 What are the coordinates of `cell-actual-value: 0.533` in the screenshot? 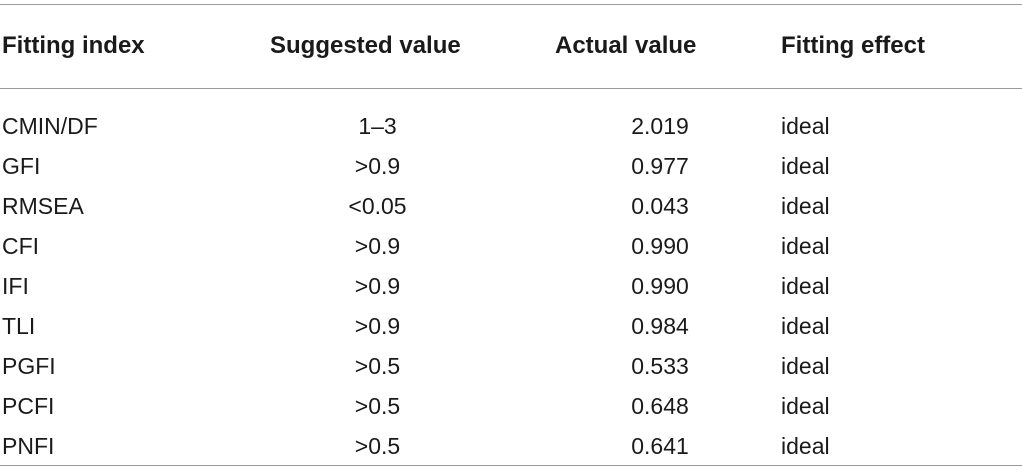 It's located at (660, 365).